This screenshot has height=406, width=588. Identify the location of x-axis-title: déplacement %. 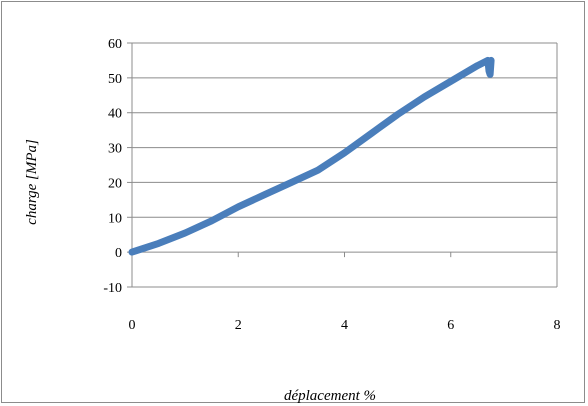
(330, 396).